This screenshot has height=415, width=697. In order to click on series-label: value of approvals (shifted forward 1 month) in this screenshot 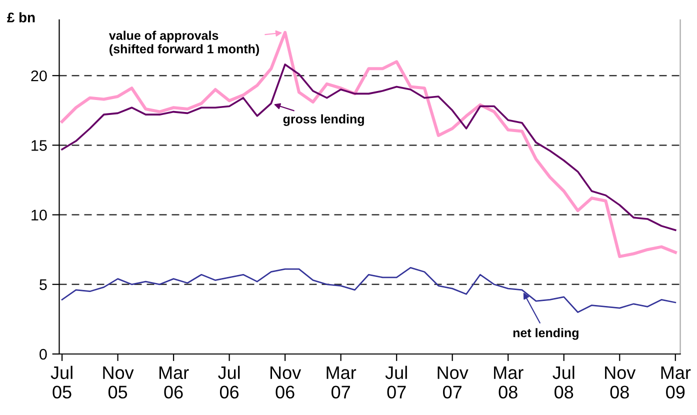, I will do `click(183, 43)`.